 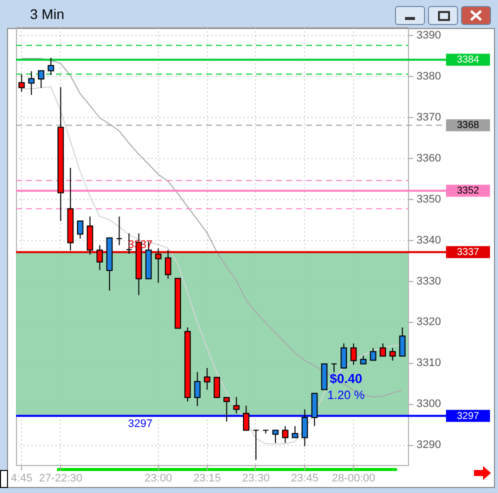 What do you see at coordinates (60, 478) in the screenshot?
I see `x-tick-label: 27-22:30` at bounding box center [60, 478].